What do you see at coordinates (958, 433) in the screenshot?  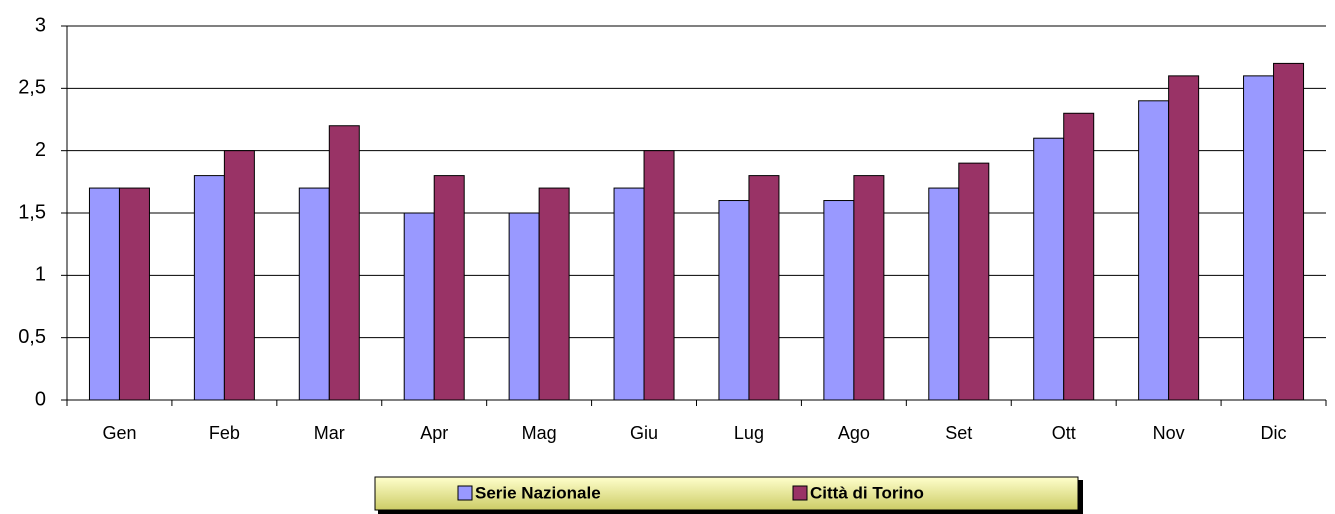 I see `x-tick-label: Set` at bounding box center [958, 433].